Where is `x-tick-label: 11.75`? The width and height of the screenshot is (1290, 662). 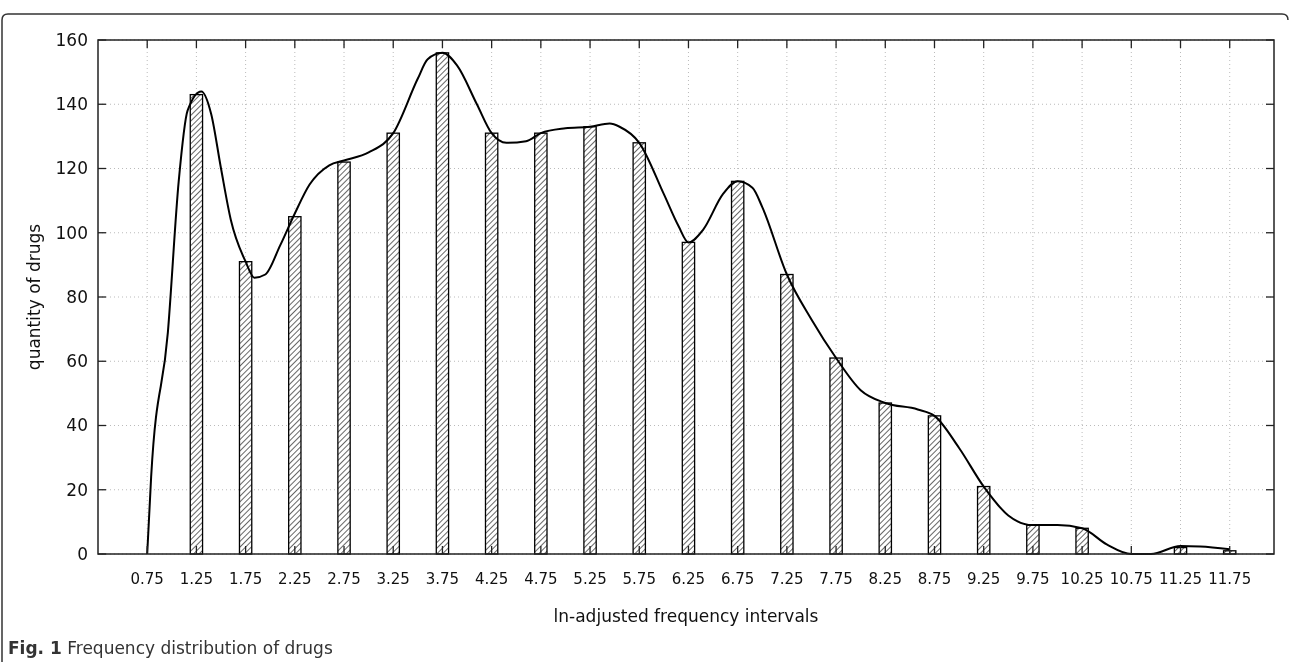 x-tick-label: 11.75 is located at coordinates (1230, 579).